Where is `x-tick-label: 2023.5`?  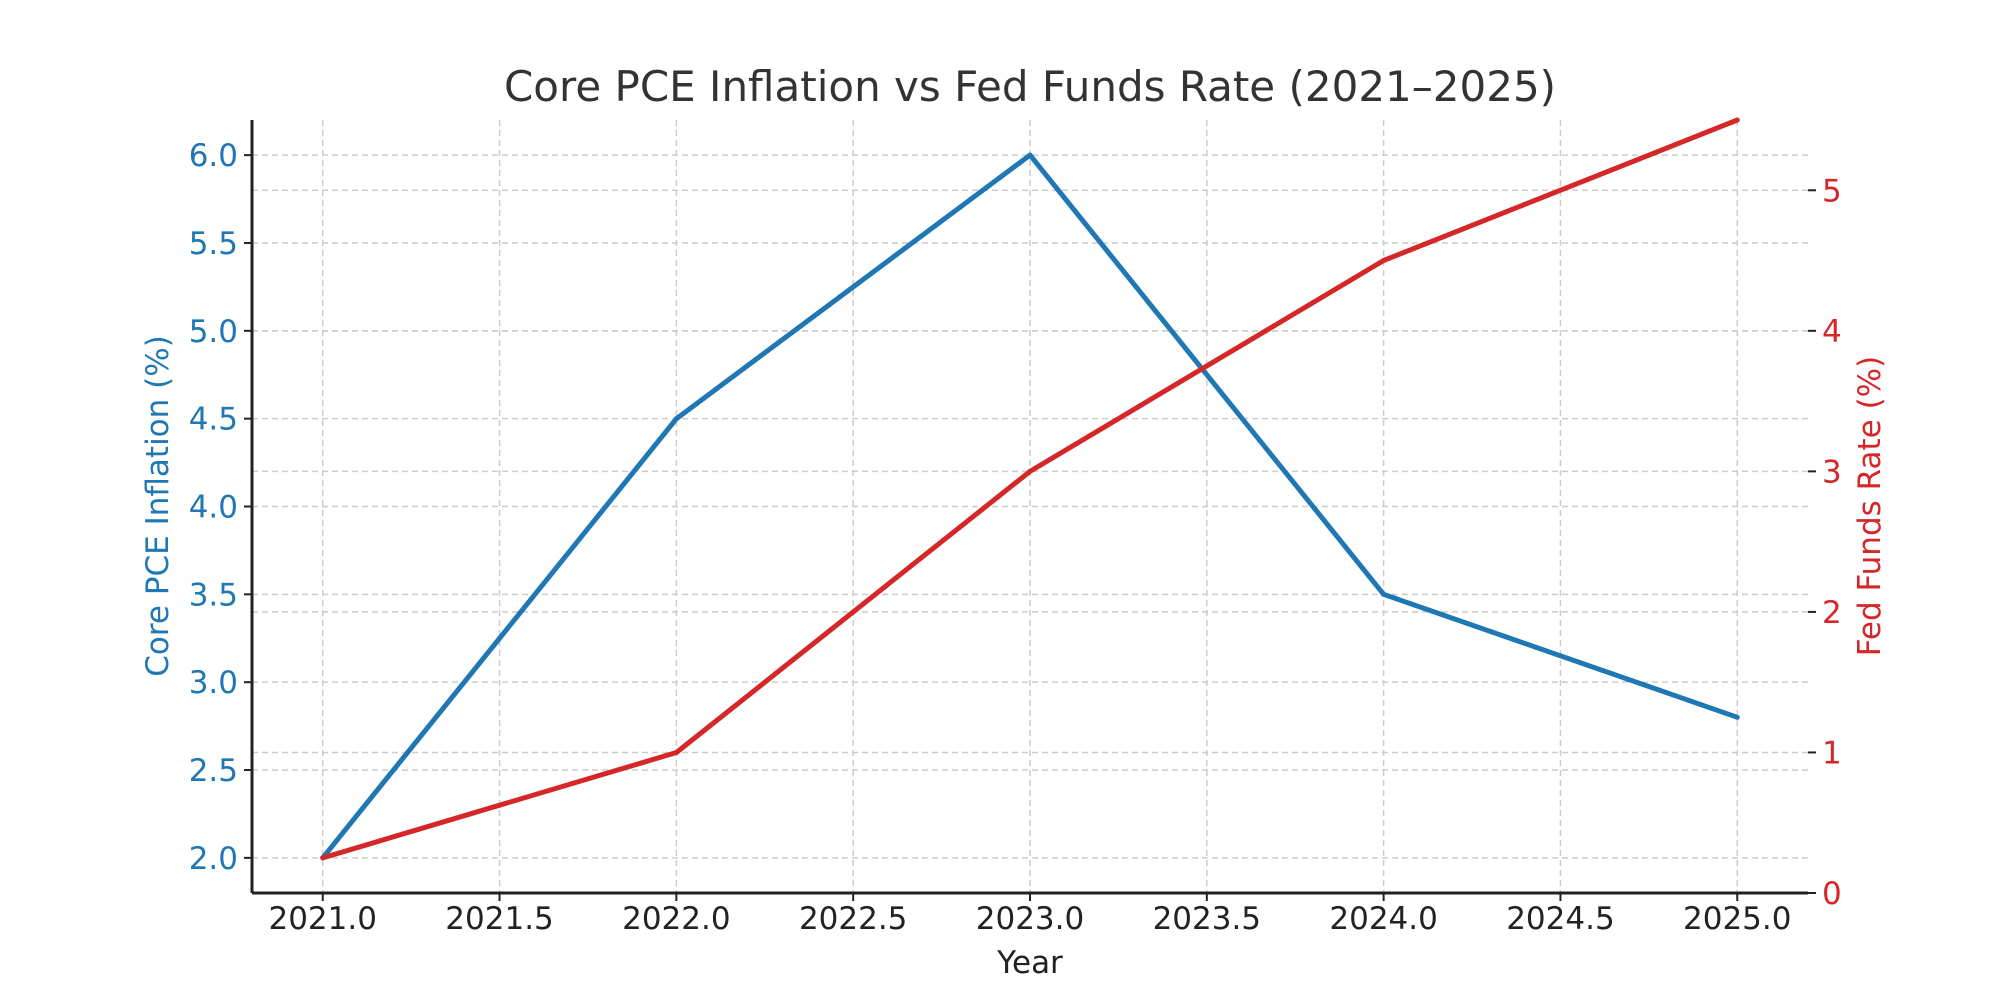 x-tick-label: 2023.5 is located at coordinates (1207, 919).